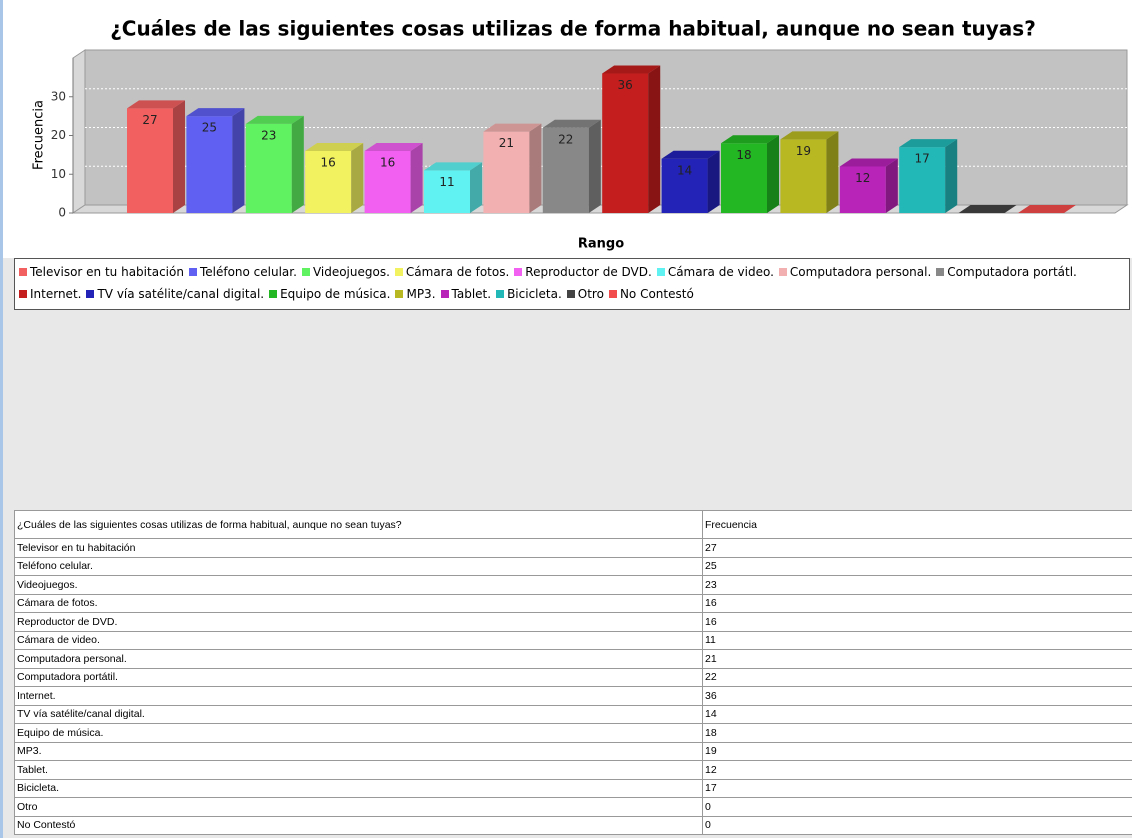  I want to click on bar, so click(1047, 209).